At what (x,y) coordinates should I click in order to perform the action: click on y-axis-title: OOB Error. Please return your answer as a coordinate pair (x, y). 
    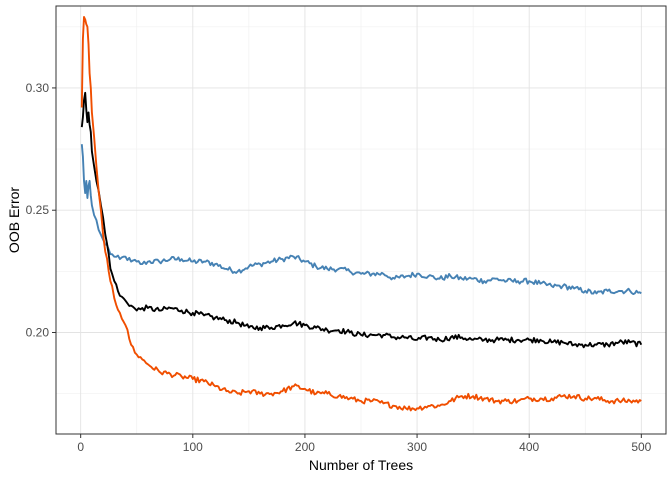
    Looking at the image, I should click on (14, 220).